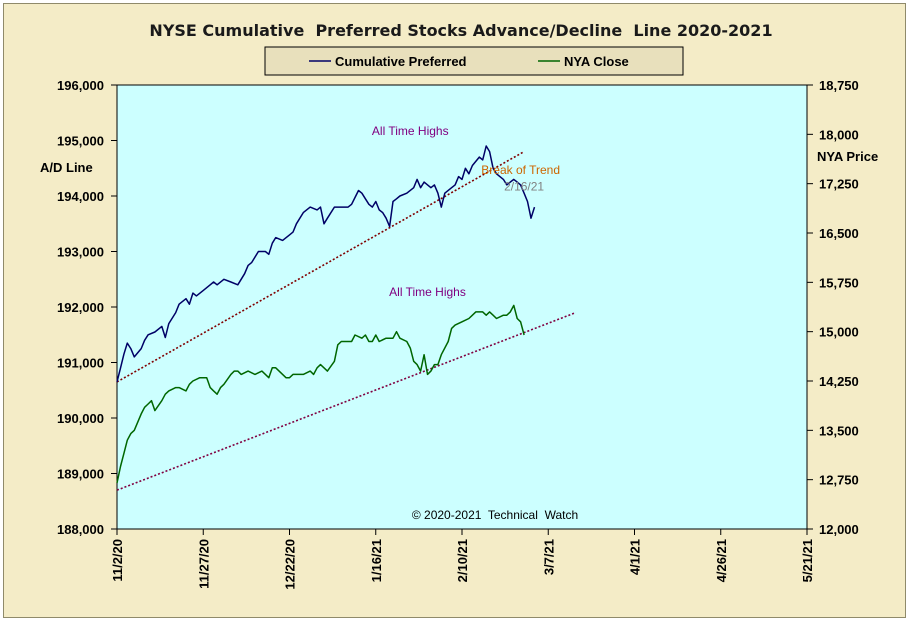  Describe the element at coordinates (839, 282) in the screenshot. I see `right-tick-label: 15,750` at that location.